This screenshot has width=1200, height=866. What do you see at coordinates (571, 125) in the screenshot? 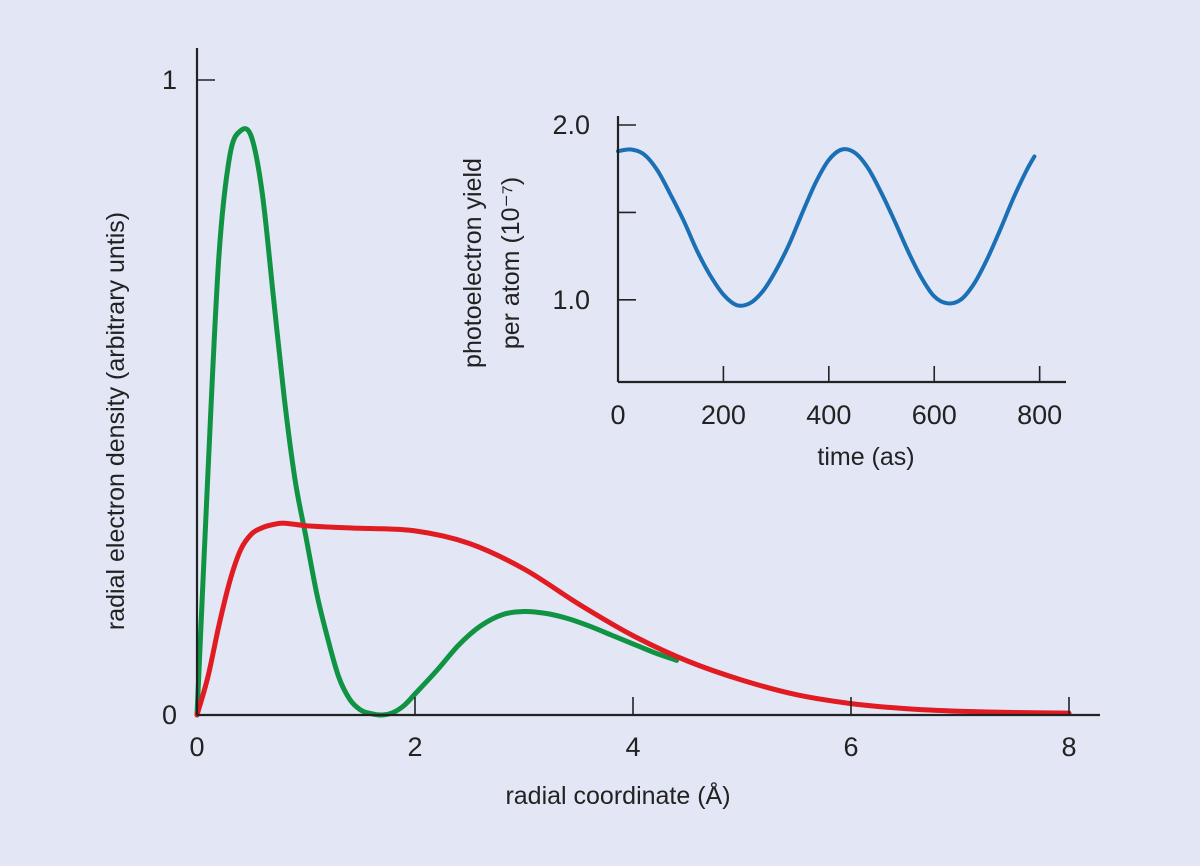
I see `inset-y-tick-label: 2.0` at bounding box center [571, 125].